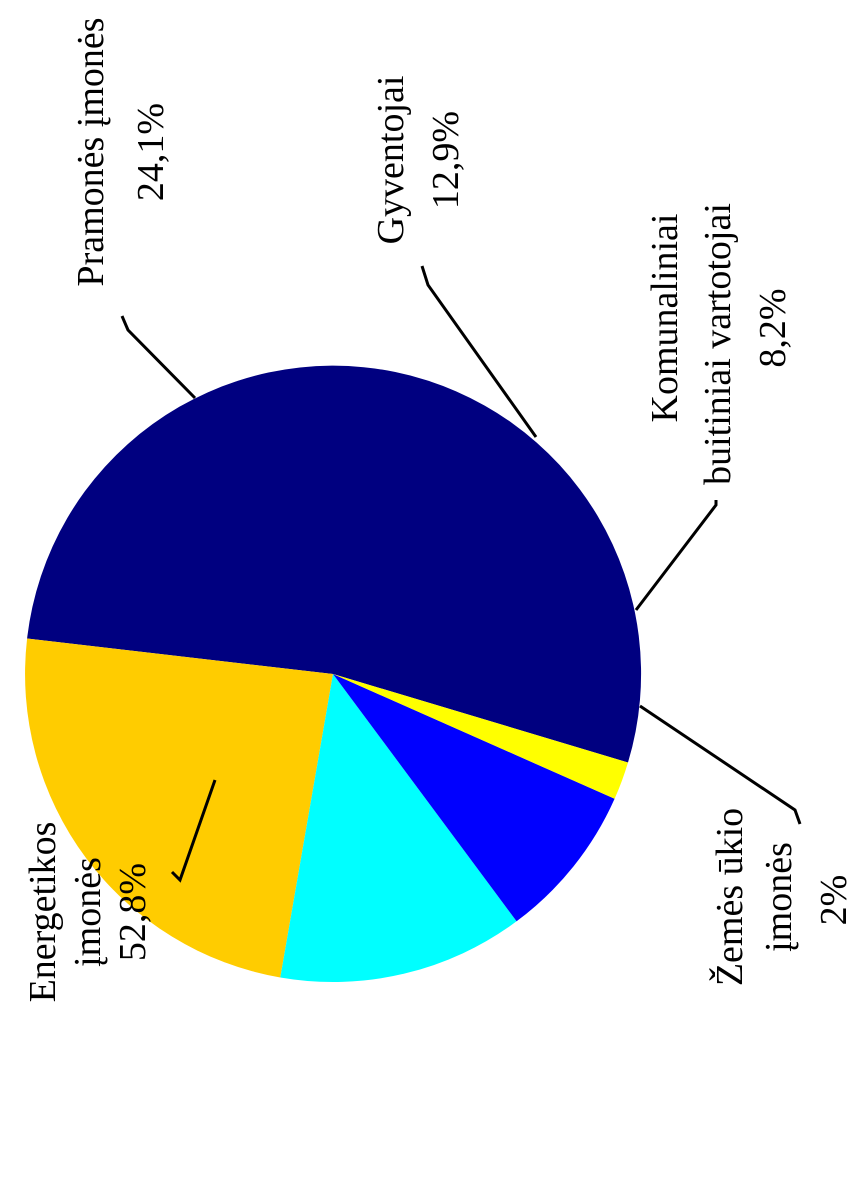  Describe the element at coordinates (88, 912) in the screenshot. I see `slice-label-energetikos-line2: įmonės` at that location.